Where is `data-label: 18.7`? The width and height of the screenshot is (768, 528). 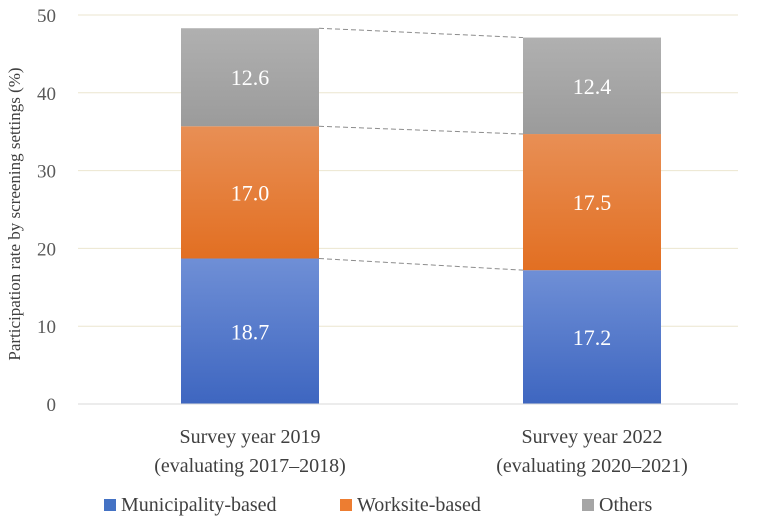 data-label: 18.7 is located at coordinates (250, 331).